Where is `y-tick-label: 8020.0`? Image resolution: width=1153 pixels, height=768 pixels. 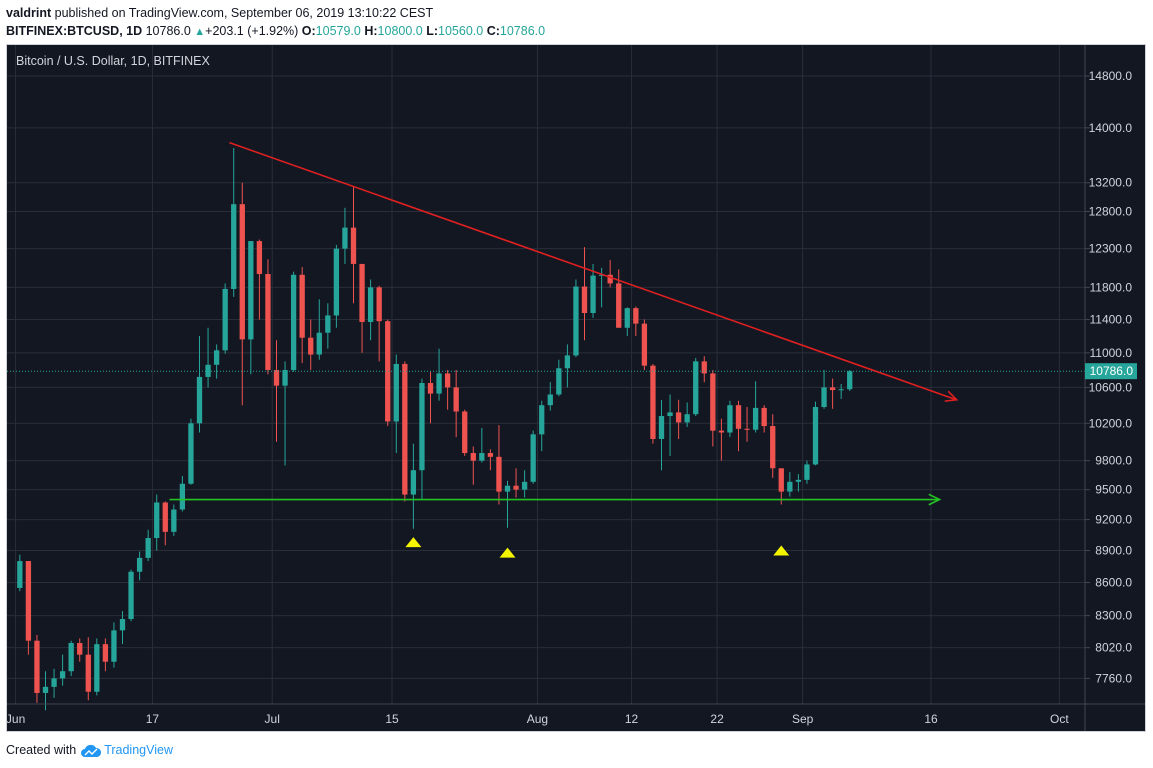 y-tick-label: 8020.0 is located at coordinates (1113, 648).